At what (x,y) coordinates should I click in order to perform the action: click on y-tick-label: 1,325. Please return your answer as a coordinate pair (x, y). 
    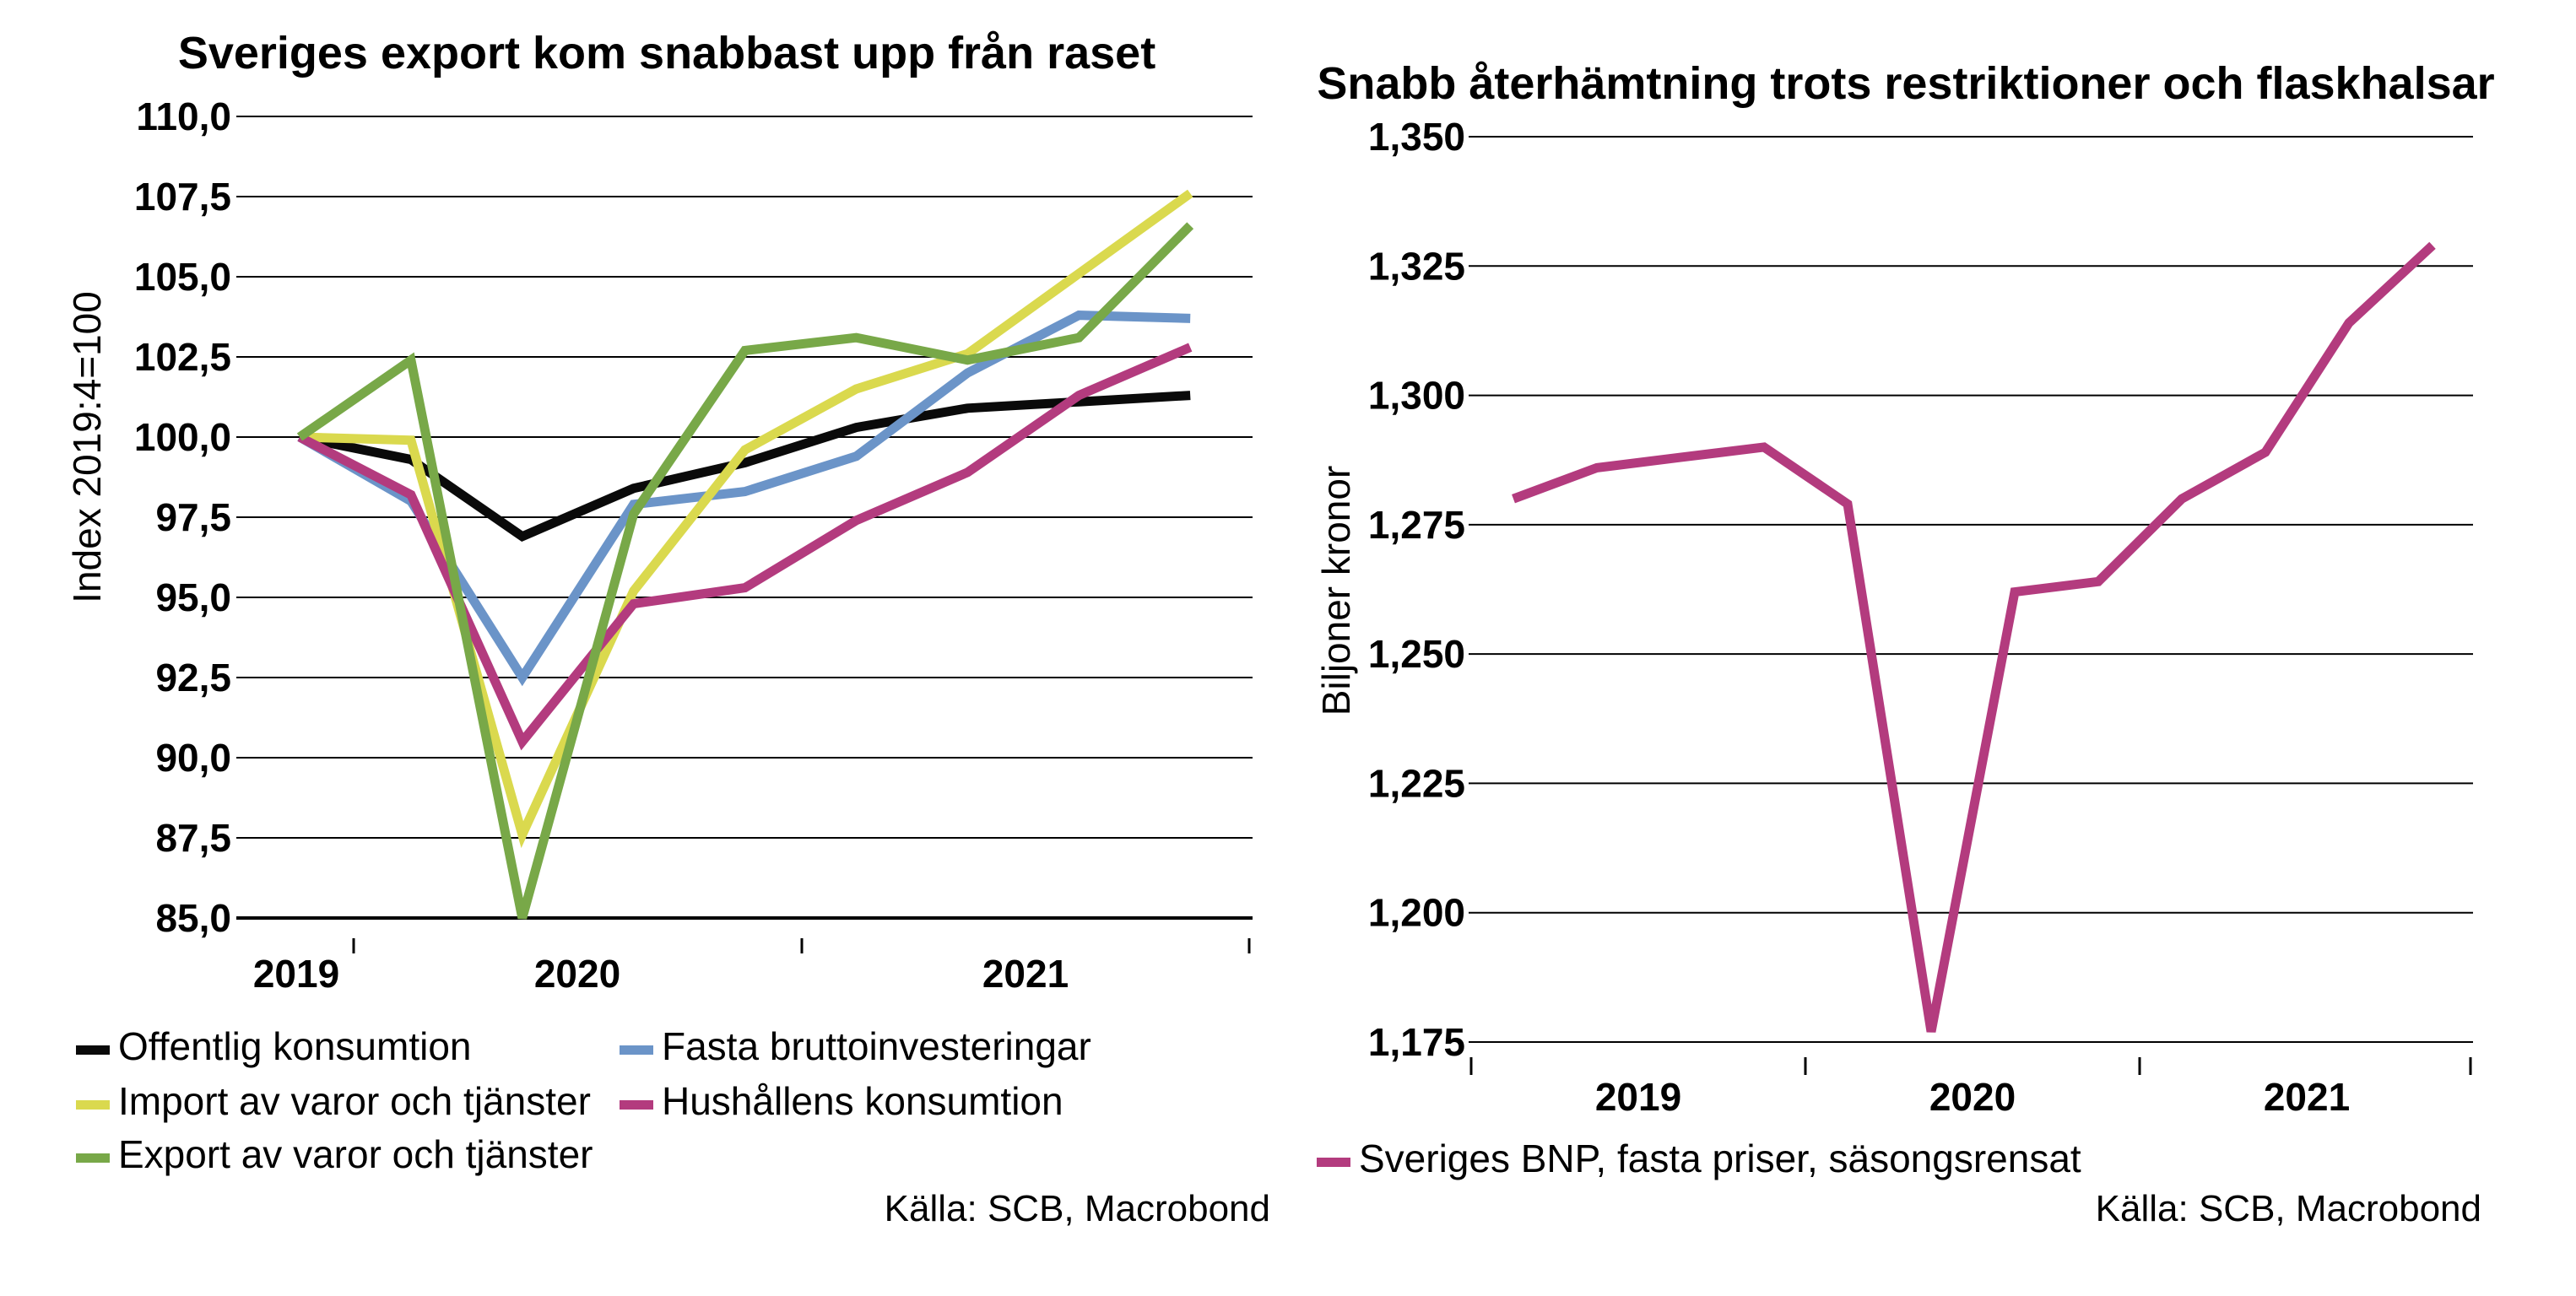
    Looking at the image, I should click on (1416, 266).